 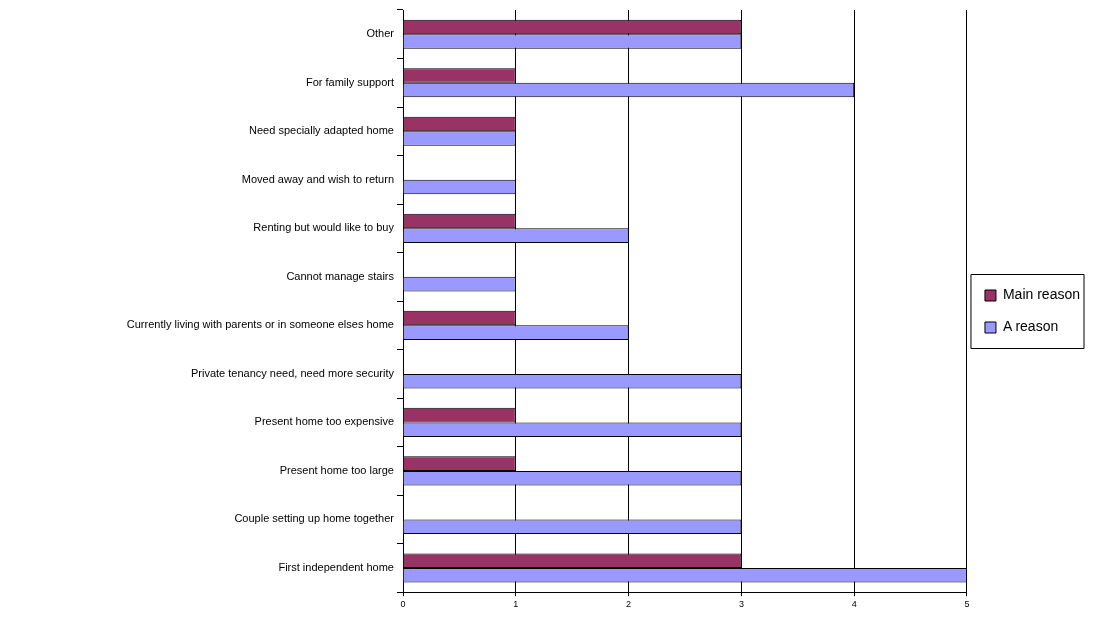 I want to click on y-tick-label: Private tenancy need, need more security, so click(x=292, y=372).